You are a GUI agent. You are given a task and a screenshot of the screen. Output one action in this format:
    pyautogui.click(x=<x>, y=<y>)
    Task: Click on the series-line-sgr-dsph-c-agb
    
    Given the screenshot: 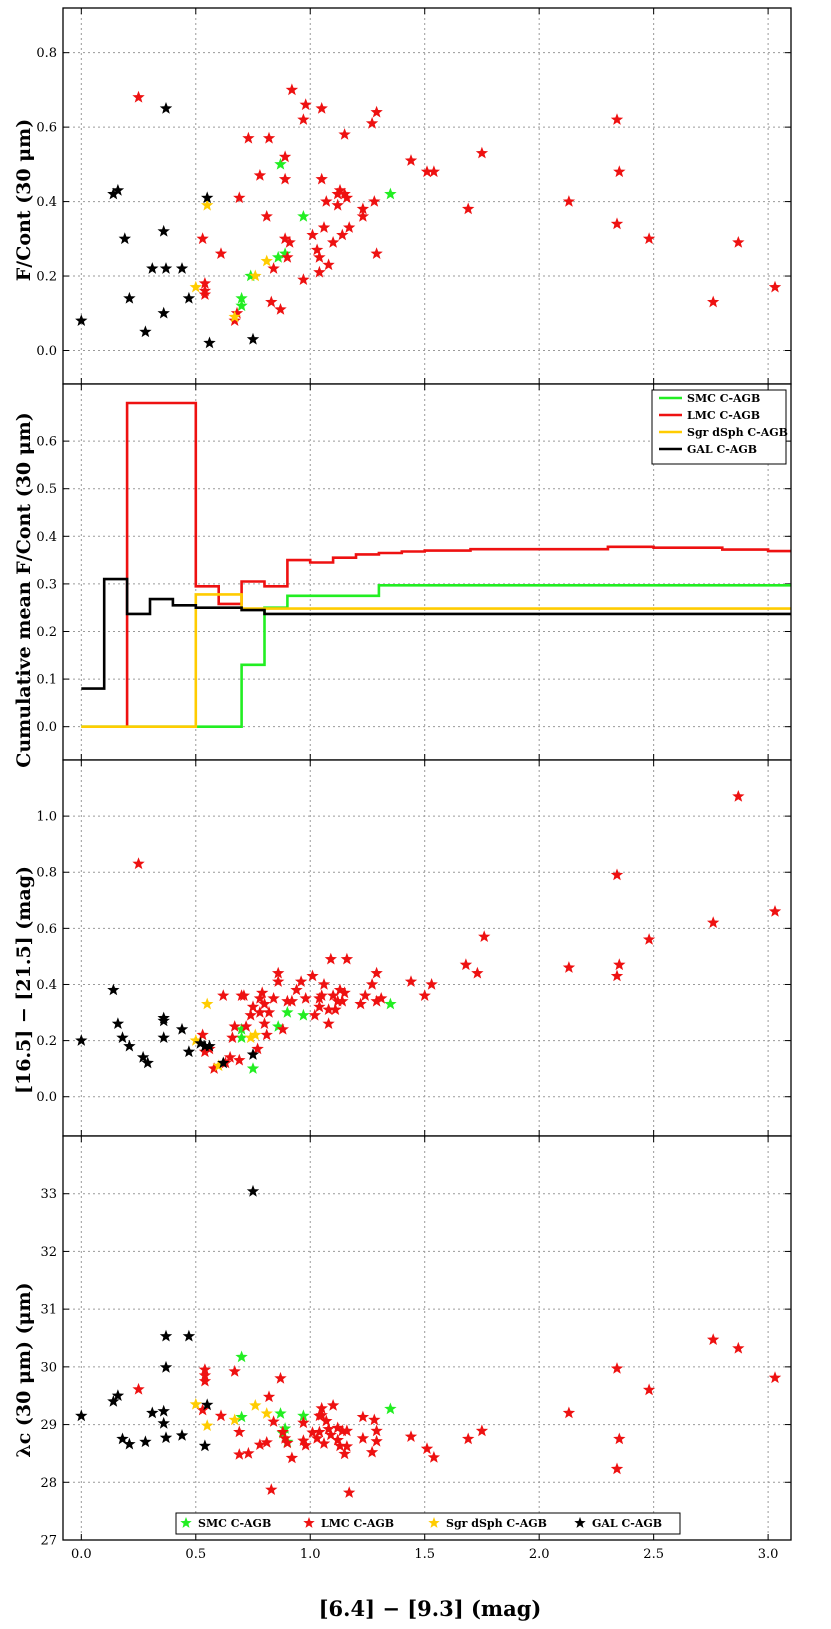 What is the action you would take?
    pyautogui.click(x=436, y=661)
    